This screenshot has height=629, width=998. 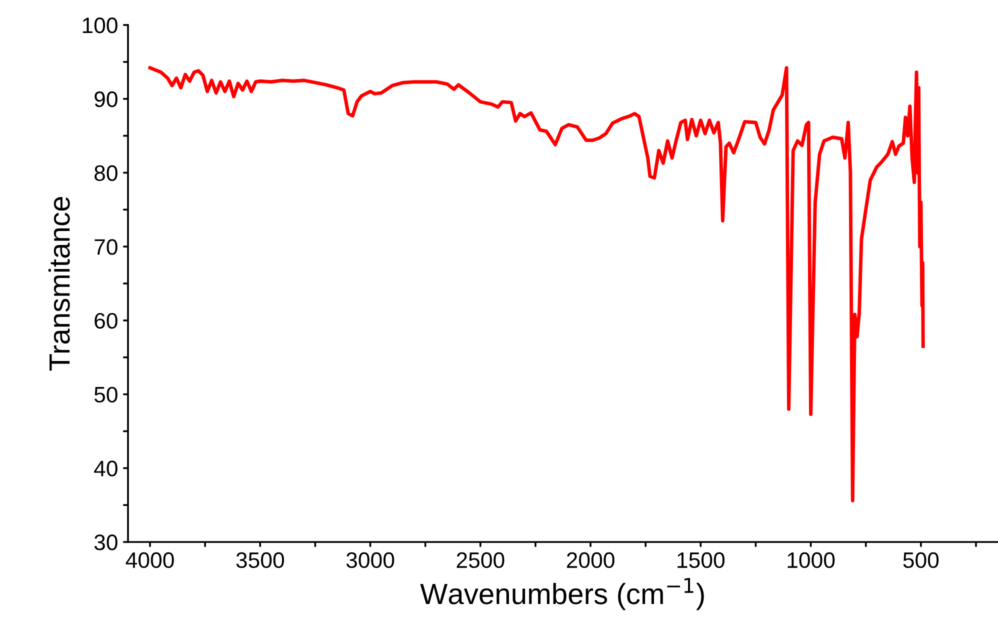 I want to click on x-tick-label: 1000, so click(x=811, y=560).